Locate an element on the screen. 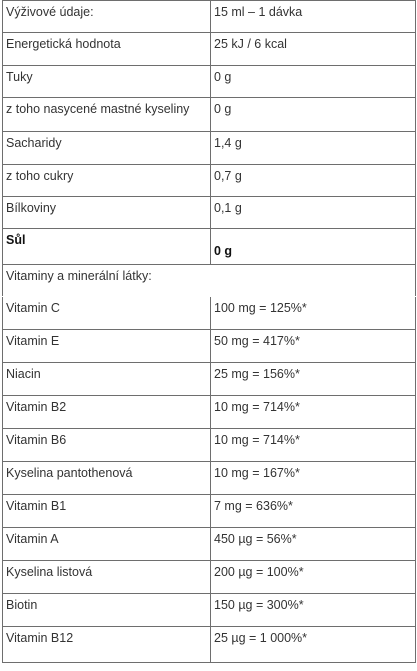 This screenshot has height=671, width=417. header-label: Výživové údaje: is located at coordinates (106, 16).